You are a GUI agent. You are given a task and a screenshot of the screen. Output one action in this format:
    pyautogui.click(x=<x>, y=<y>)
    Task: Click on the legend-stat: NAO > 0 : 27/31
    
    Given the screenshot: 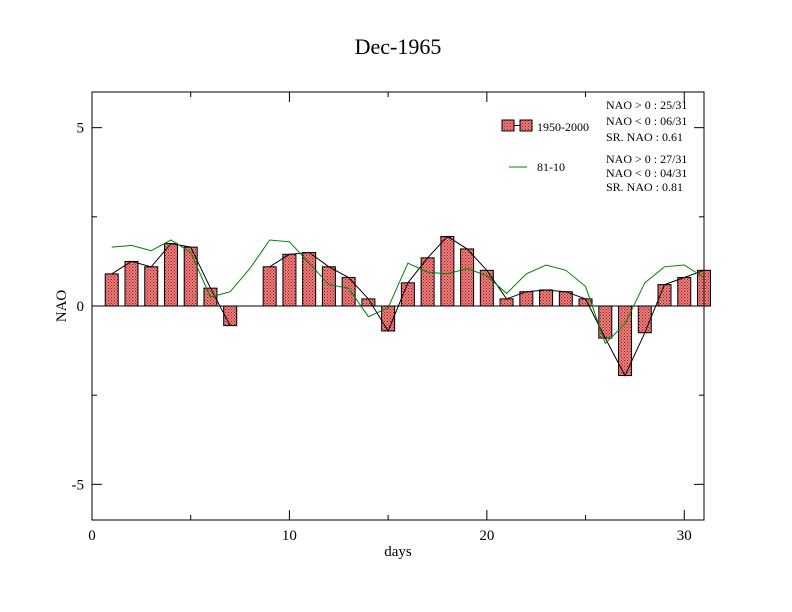 What is the action you would take?
    pyautogui.click(x=646, y=159)
    